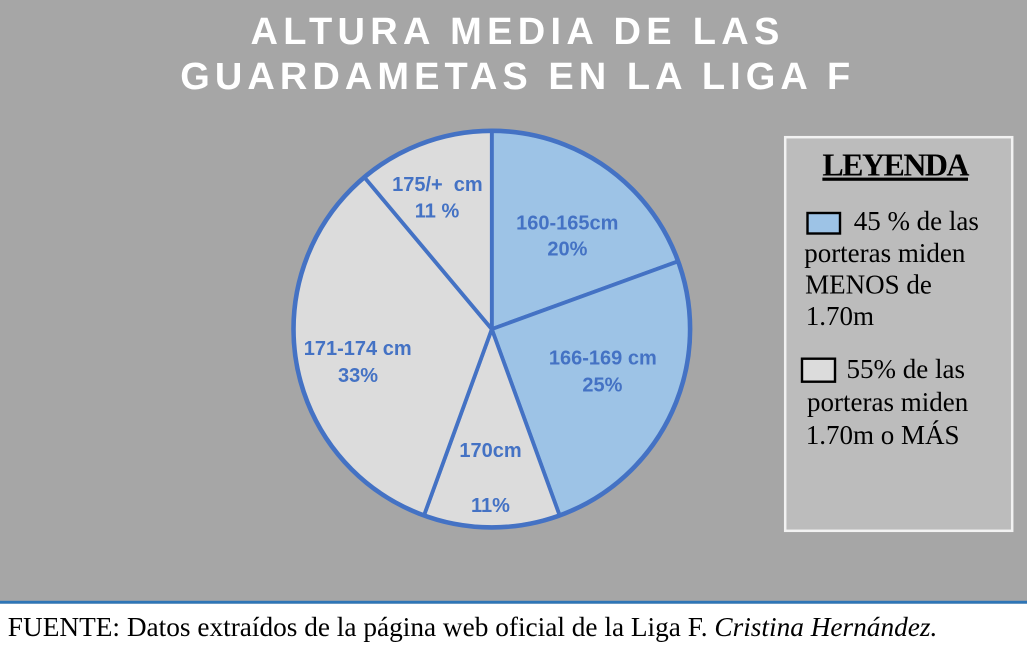 Image resolution: width=1027 pixels, height=661 pixels. What do you see at coordinates (517, 77) in the screenshot?
I see `svg-text: GUARDAMETAS EN LA LIGA F` at bounding box center [517, 77].